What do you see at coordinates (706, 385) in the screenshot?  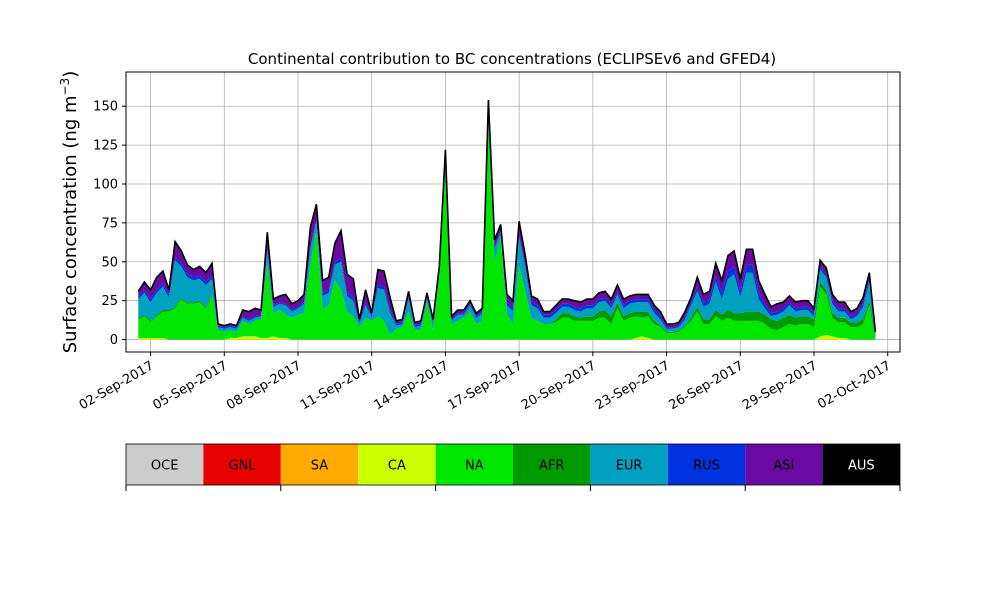 I see `x-tick-label: 26-Sep-2017` at bounding box center [706, 385].